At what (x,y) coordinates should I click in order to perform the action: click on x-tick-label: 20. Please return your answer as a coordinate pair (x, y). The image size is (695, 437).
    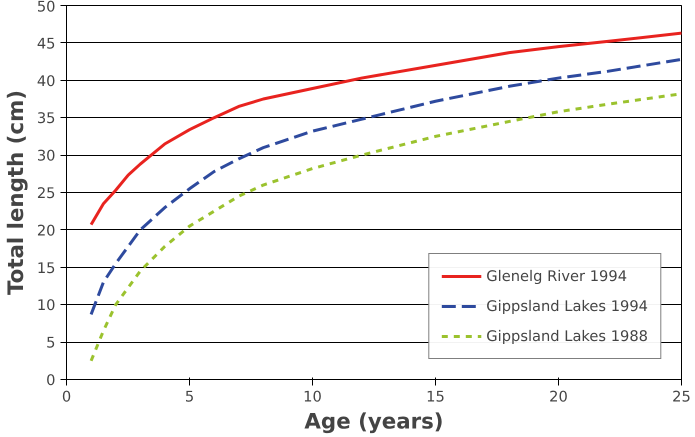
    Looking at the image, I should click on (558, 397).